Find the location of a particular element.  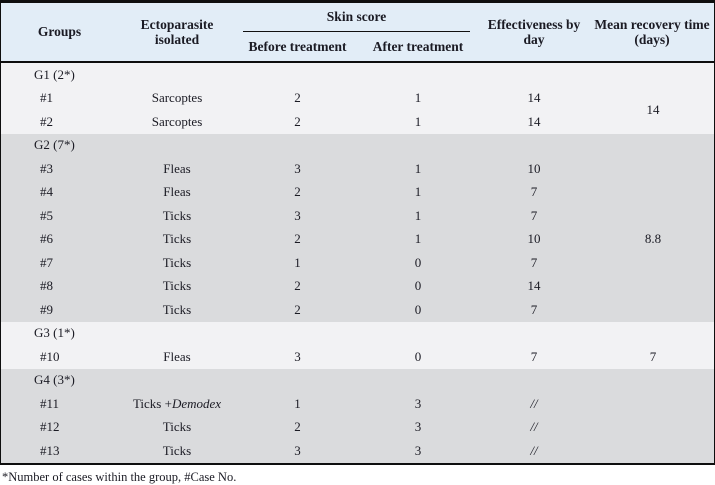

col-header-effectiveness: Effectiveness by day is located at coordinates (534, 32).